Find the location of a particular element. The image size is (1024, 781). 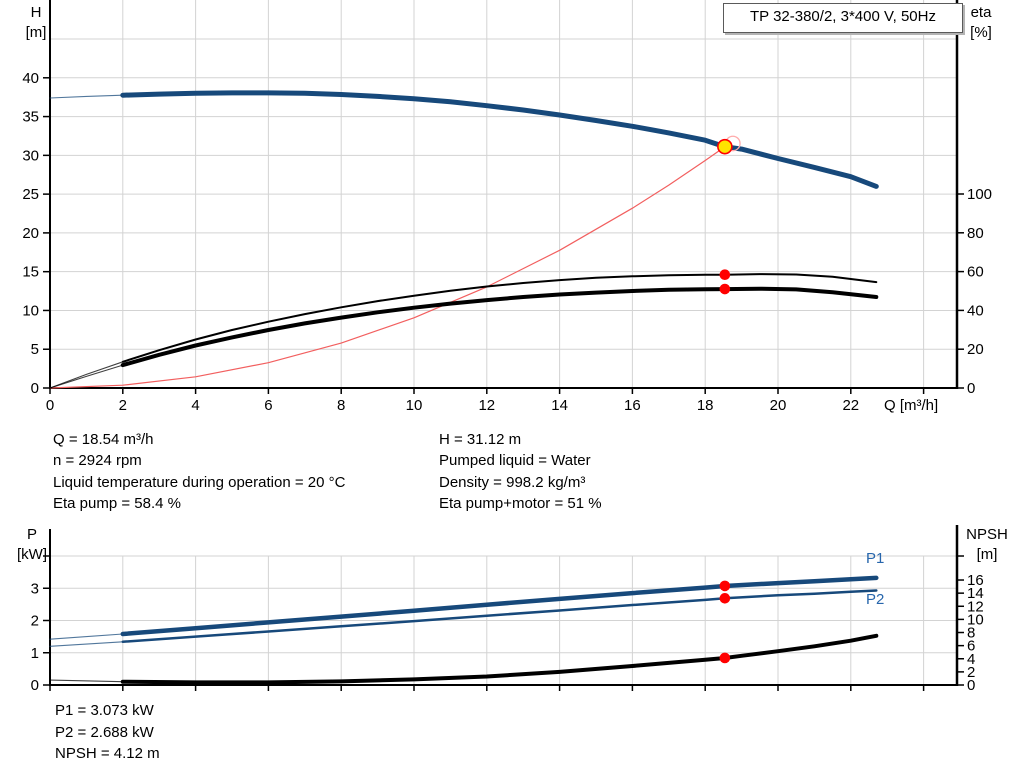

tick-label-right: 2 is located at coordinates (971, 672).